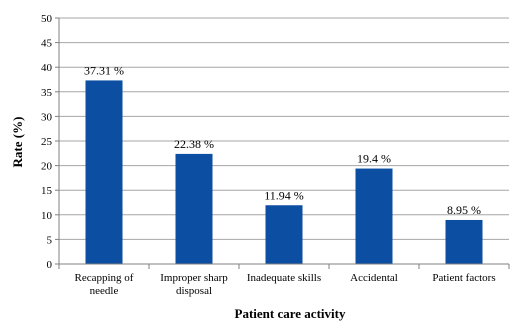 The width and height of the screenshot is (519, 323). I want to click on x-tick-label: Recapping of needle, so click(104, 284).